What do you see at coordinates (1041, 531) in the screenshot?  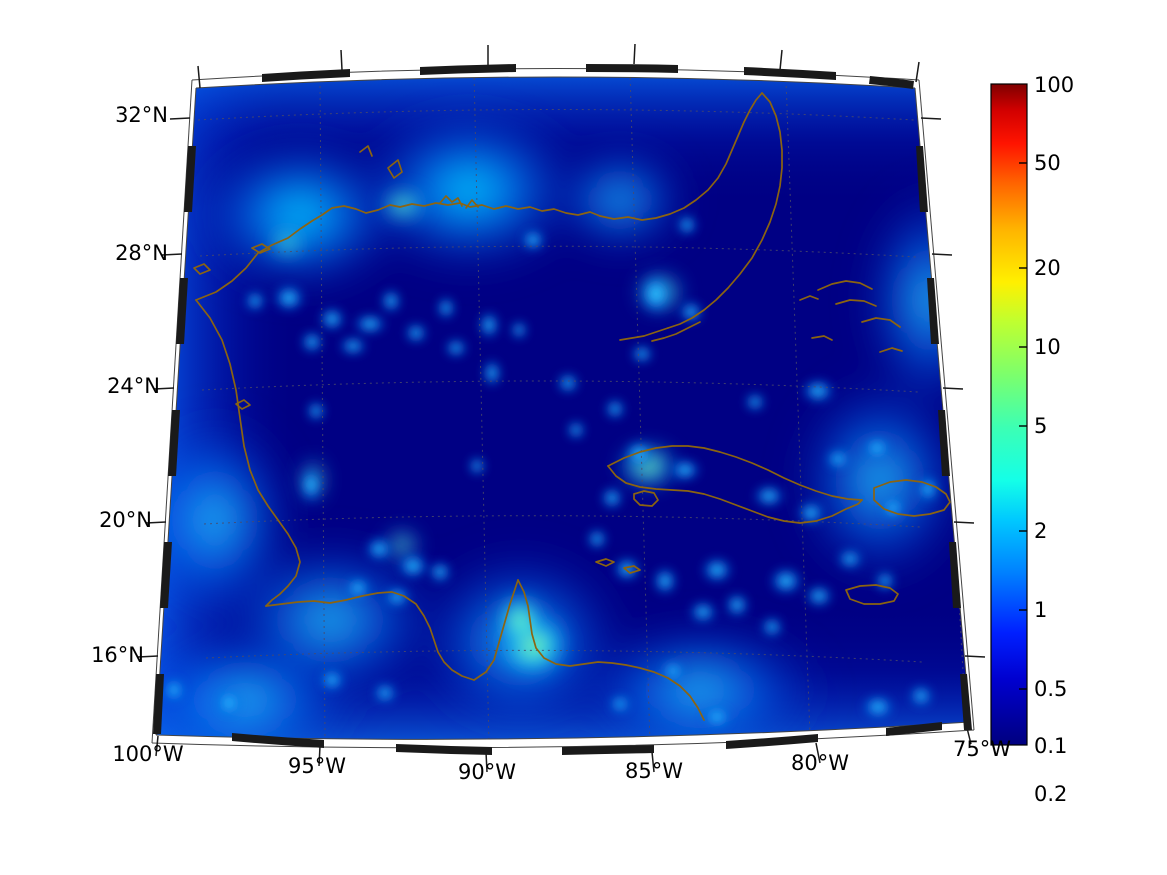 I see `colorbar-label-2: 2` at bounding box center [1041, 531].